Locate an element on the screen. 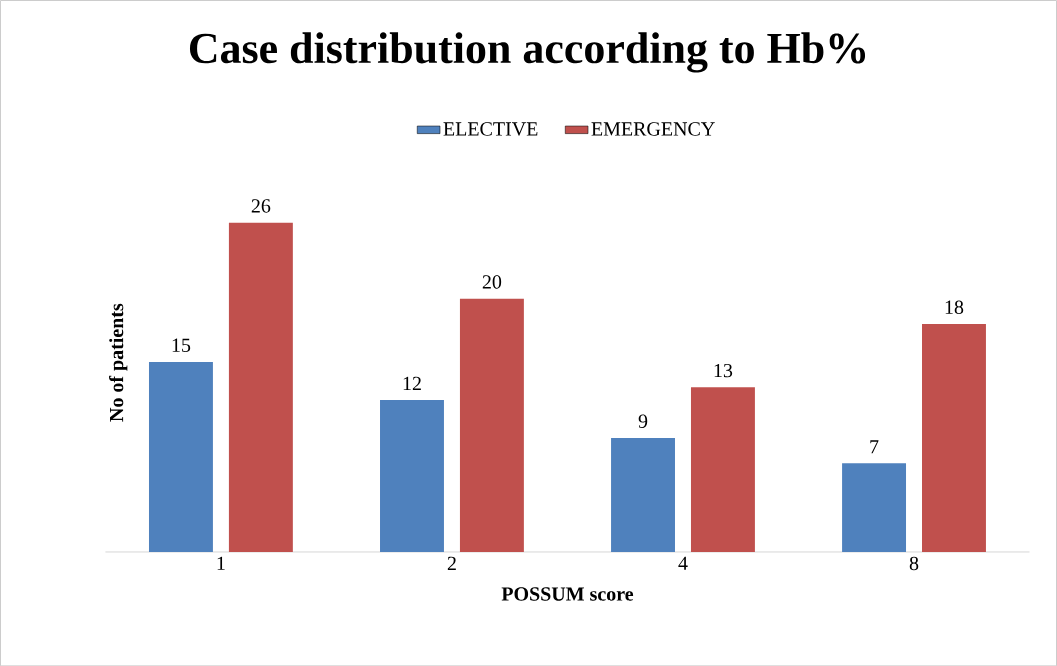 The width and height of the screenshot is (1057, 666). legend-label: ELECTIVE is located at coordinates (490, 129).